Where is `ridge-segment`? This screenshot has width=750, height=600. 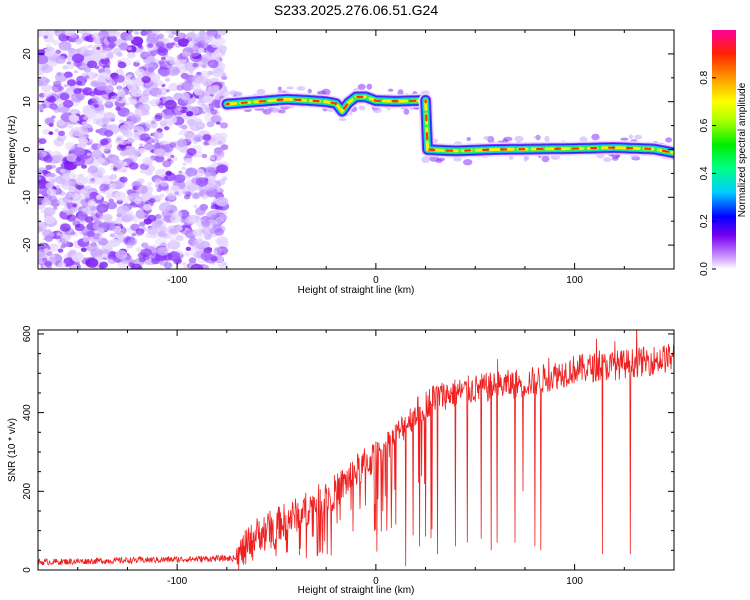 ridge-segment is located at coordinates (546, 129).